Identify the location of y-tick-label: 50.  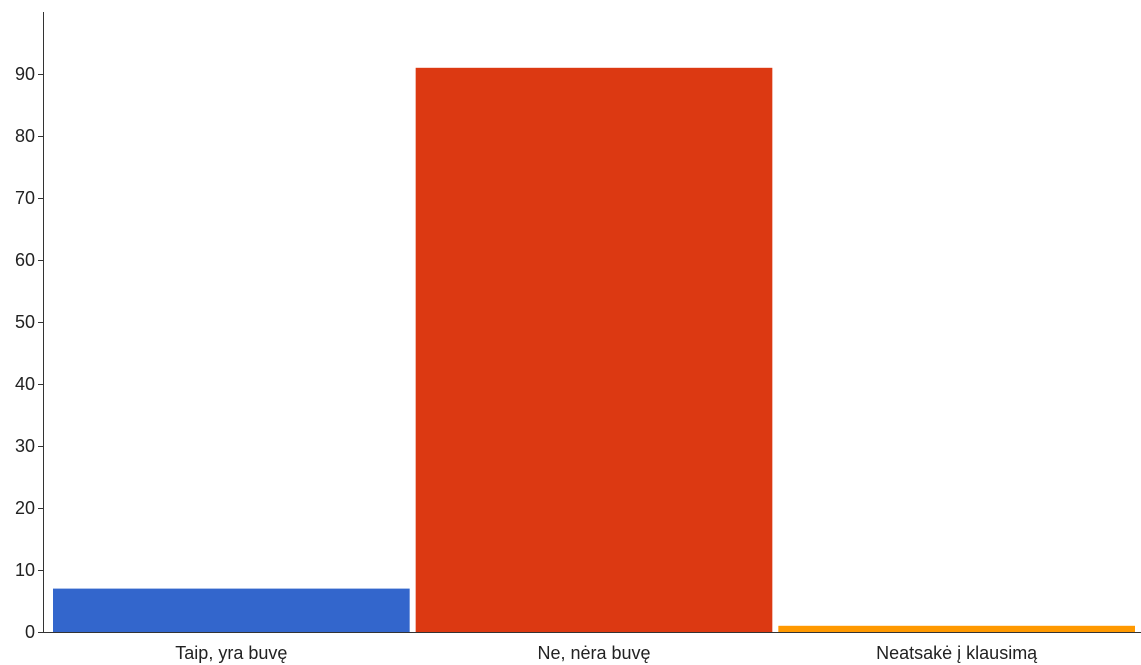
(25, 322).